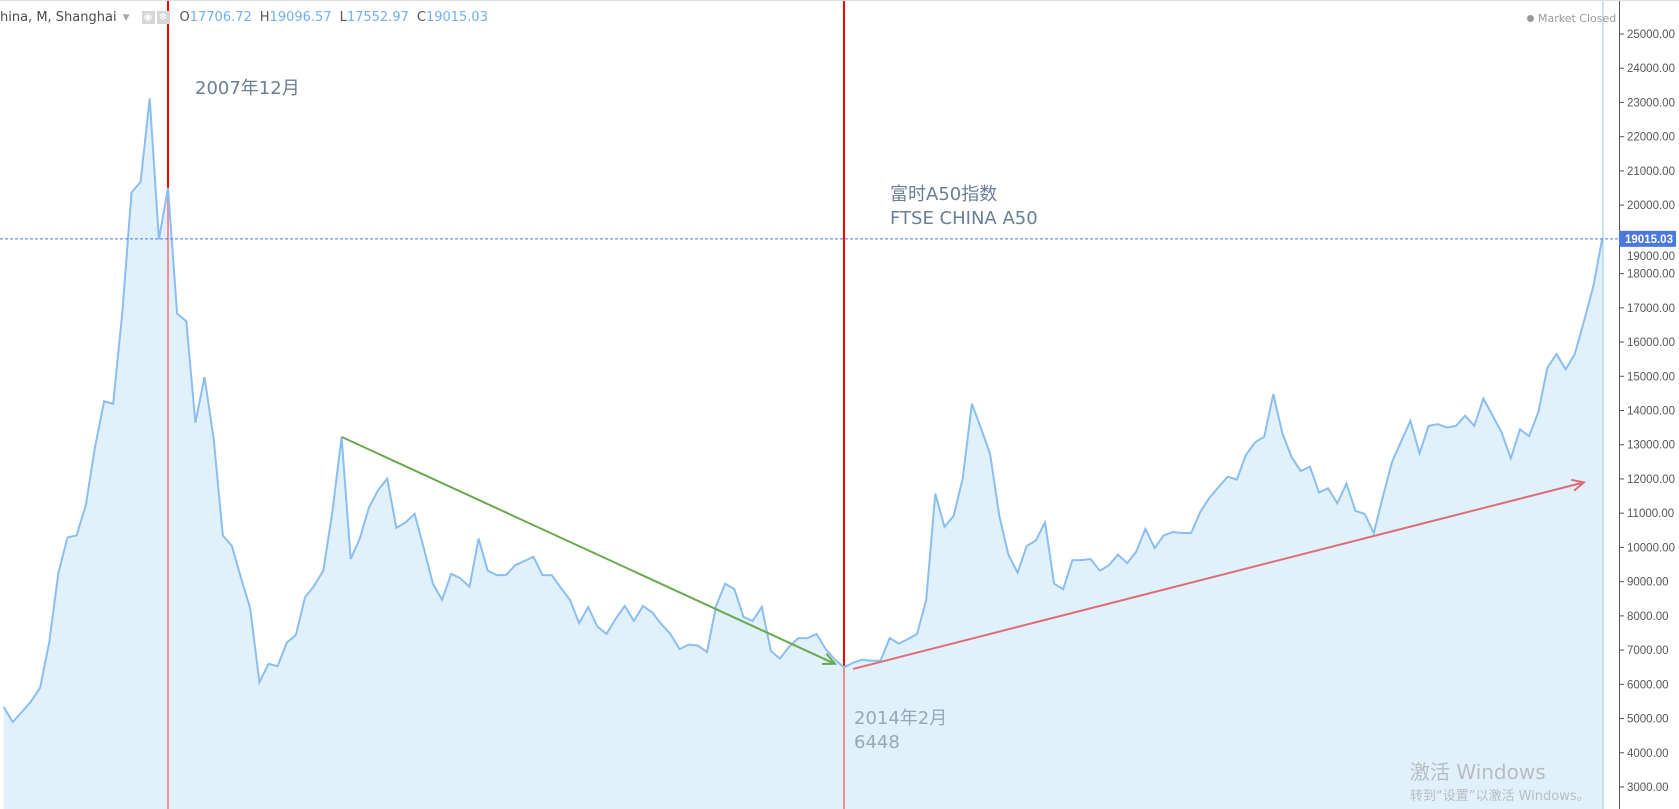 The height and width of the screenshot is (809, 1679). I want to click on axis-tick-label: 16000.00, so click(1651, 343).